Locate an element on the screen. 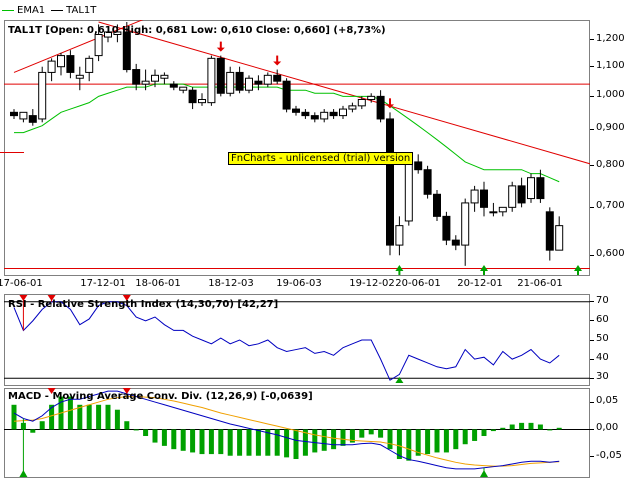  price-x-tick-label: 21-06-01 is located at coordinates (540, 283).